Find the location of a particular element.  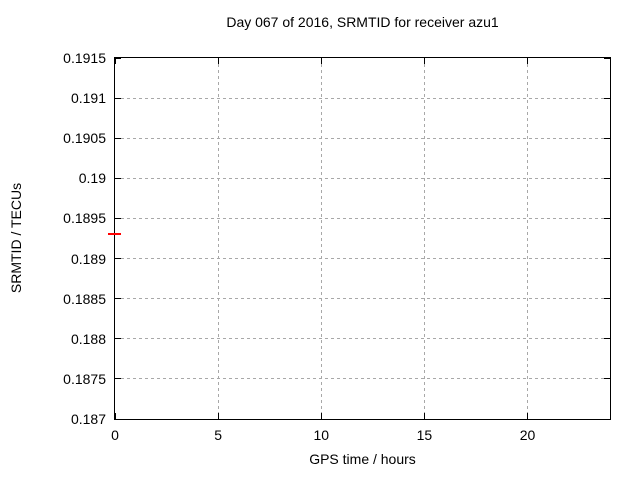

x-tick-label: 15 is located at coordinates (424, 435).